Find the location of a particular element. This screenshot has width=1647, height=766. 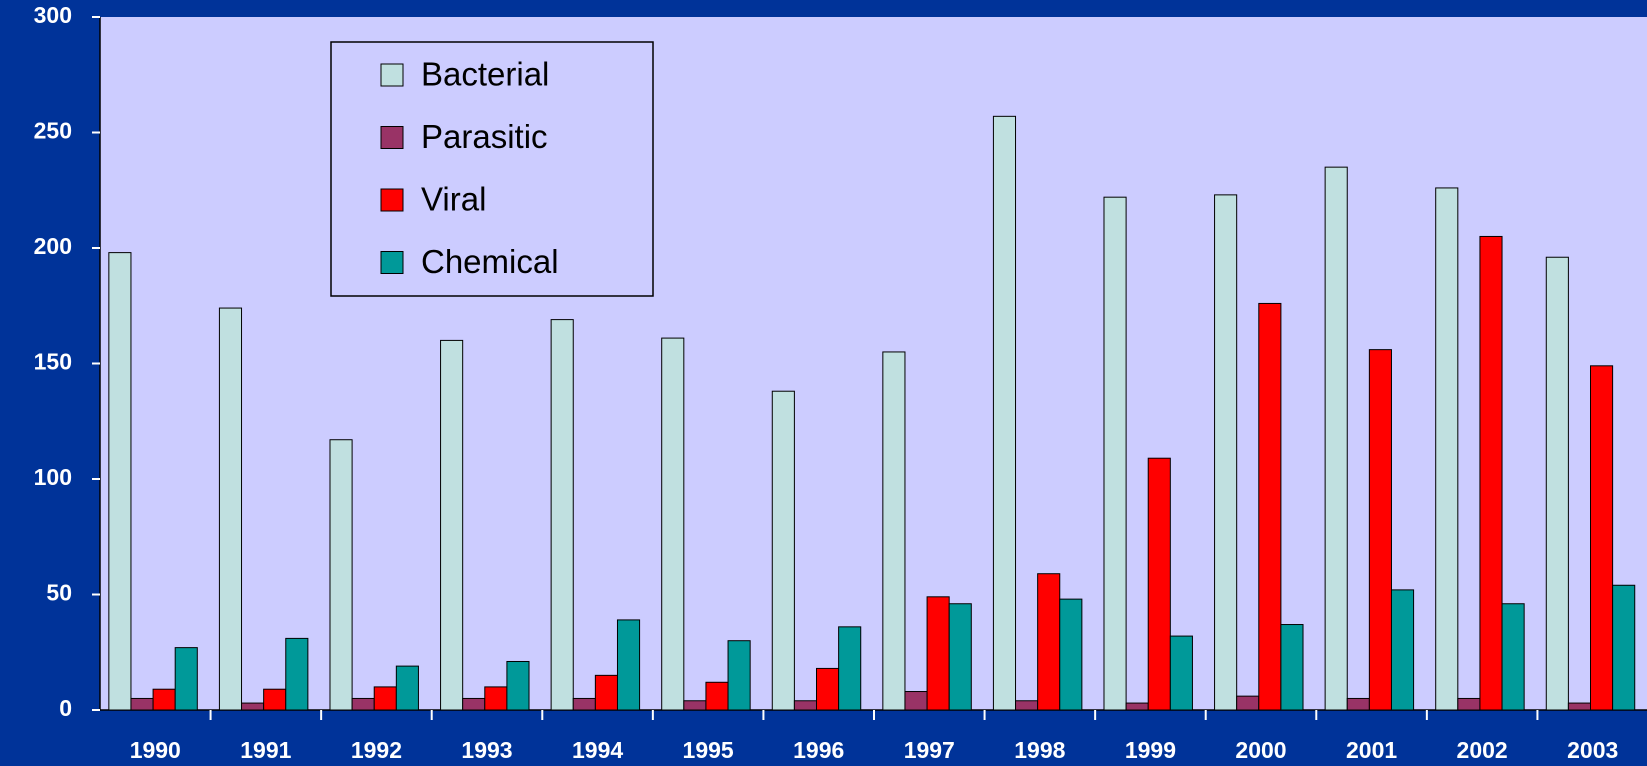

x-tick-label: 2001 is located at coordinates (1371, 750).